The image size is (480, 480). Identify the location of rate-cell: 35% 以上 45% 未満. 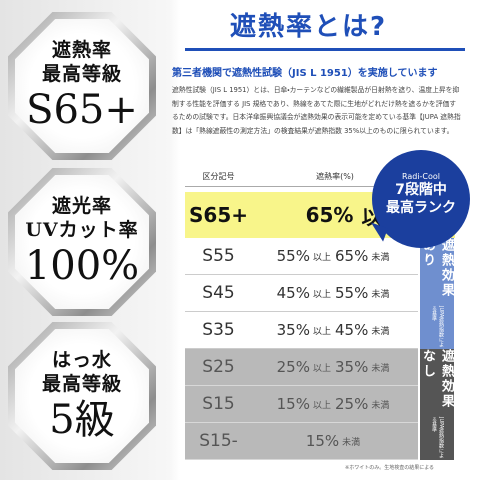
(335, 330).